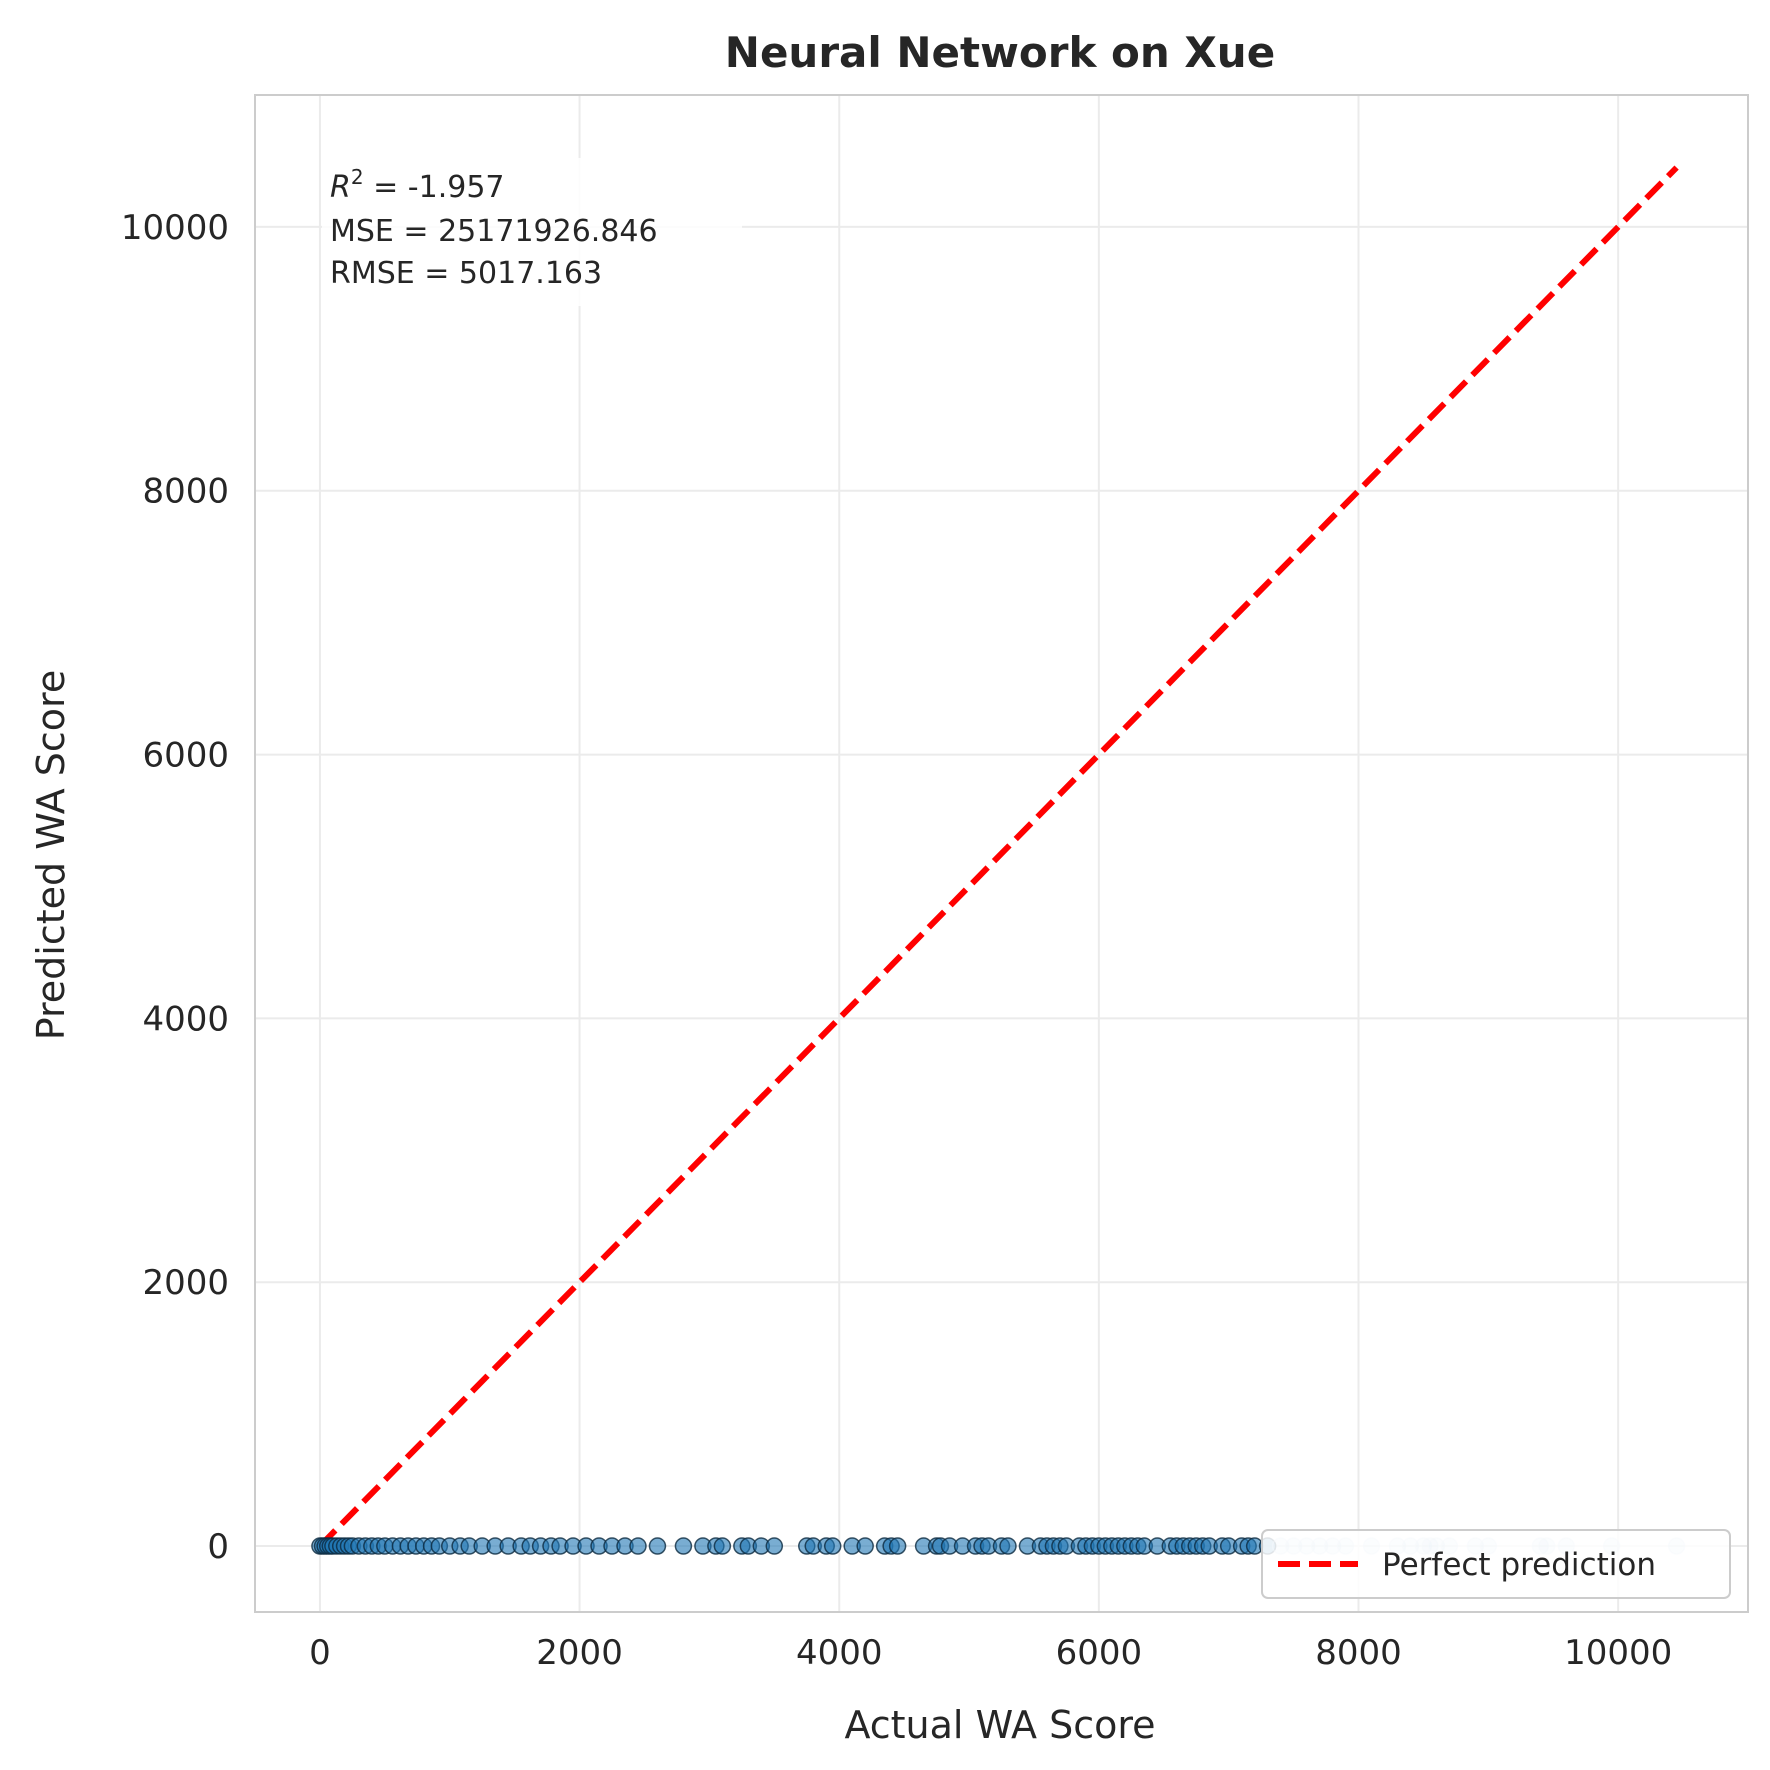 The width and height of the screenshot is (1770, 1770). Describe the element at coordinates (1358, 1653) in the screenshot. I see `x-tick-label: 8000` at that location.